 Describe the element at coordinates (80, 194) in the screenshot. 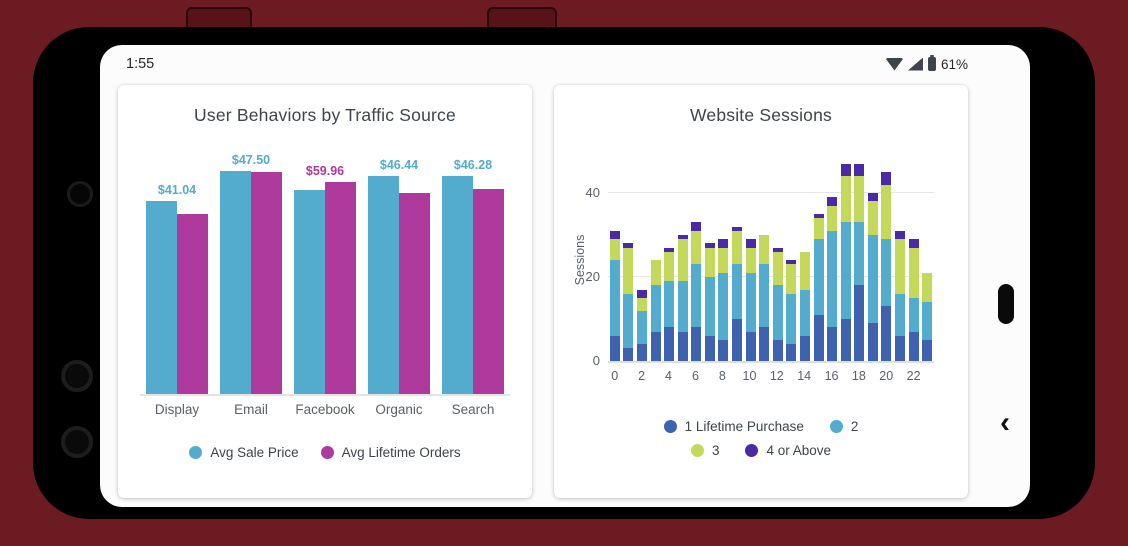

I see `camera-icon` at that location.